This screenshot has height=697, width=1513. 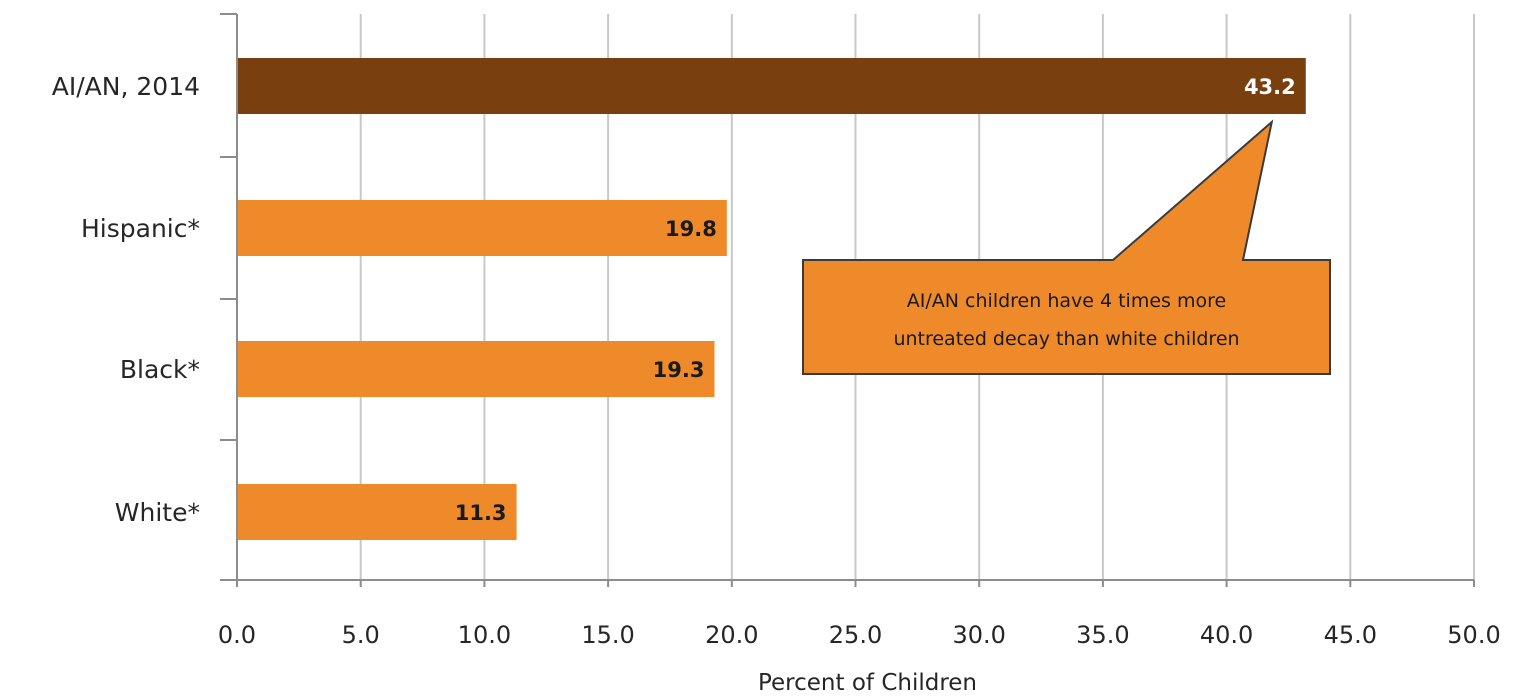 What do you see at coordinates (481, 513) in the screenshot?
I see `data-label: 11.3` at bounding box center [481, 513].